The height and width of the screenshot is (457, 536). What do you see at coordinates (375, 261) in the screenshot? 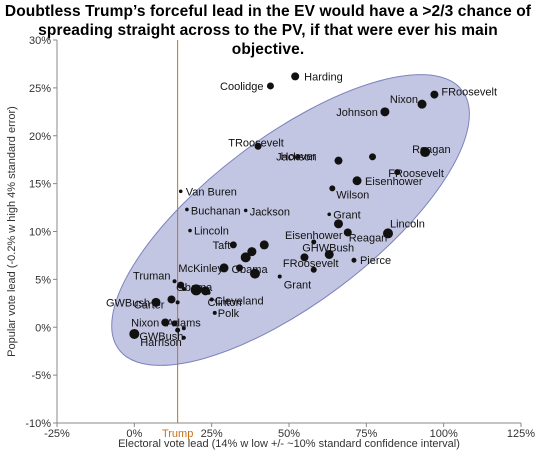
I see `point-label: Pierce` at bounding box center [375, 261].